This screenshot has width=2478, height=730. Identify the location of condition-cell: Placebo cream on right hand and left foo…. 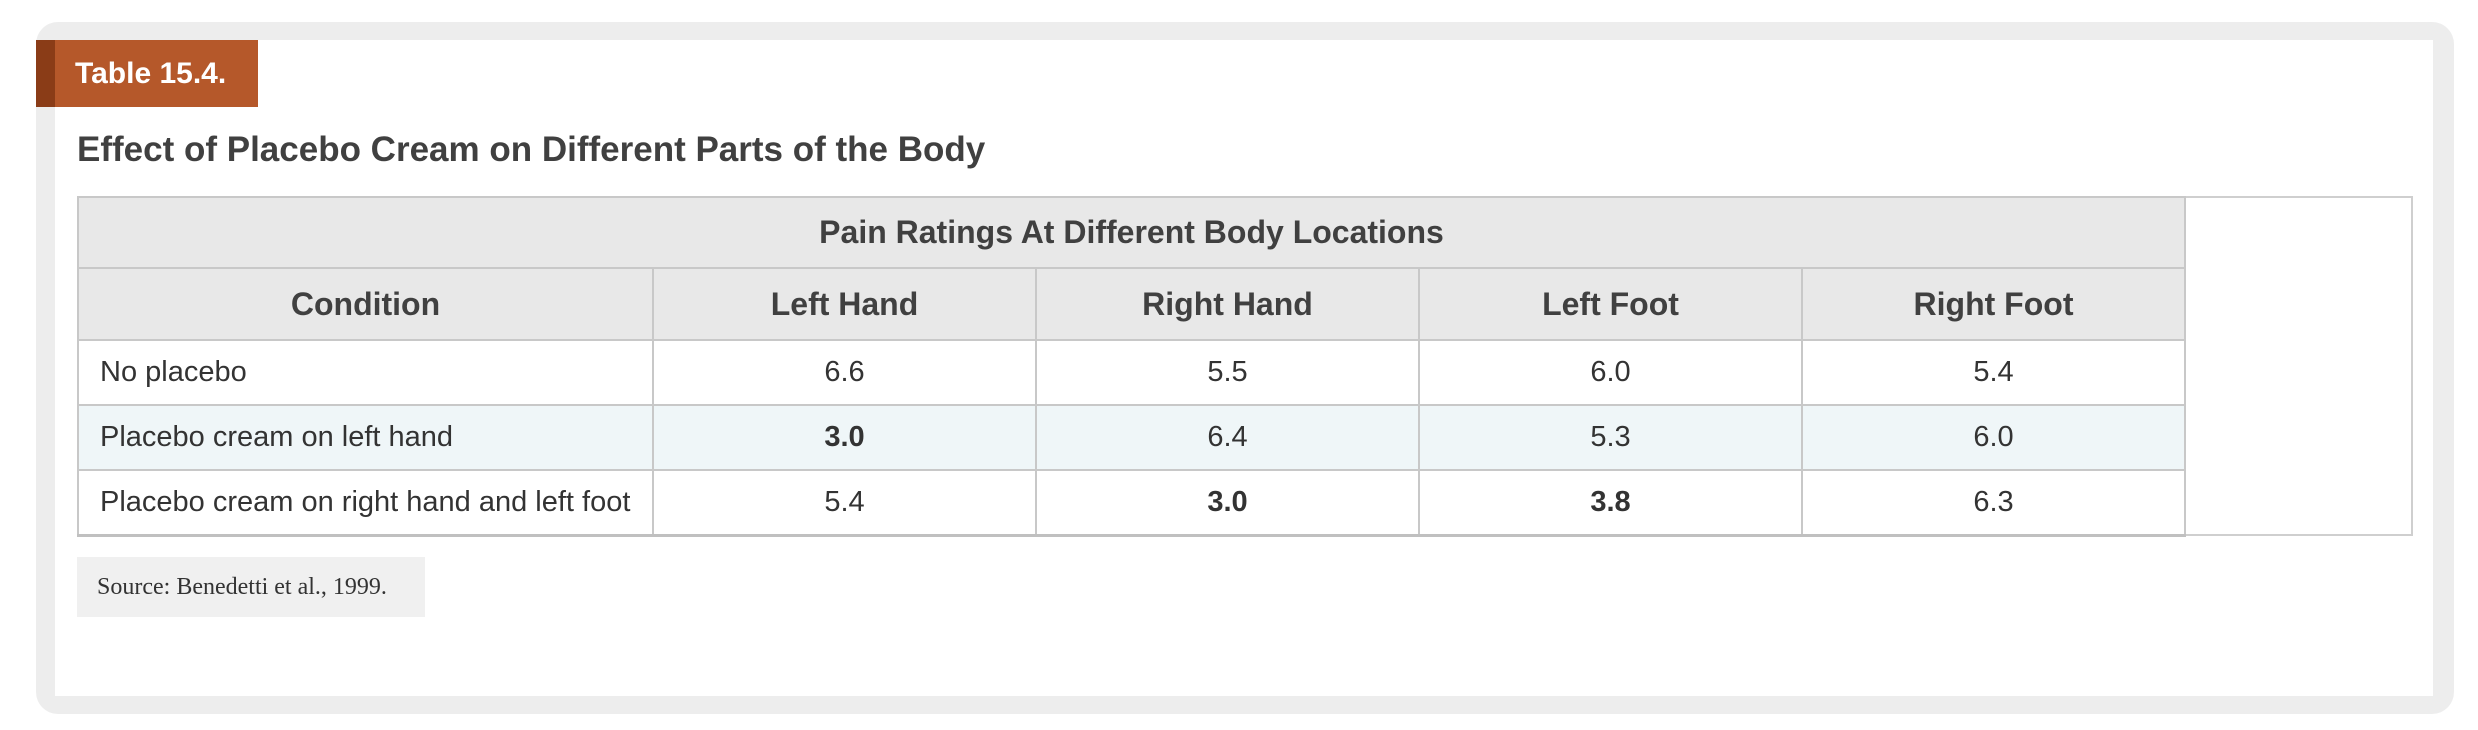
(365, 503).